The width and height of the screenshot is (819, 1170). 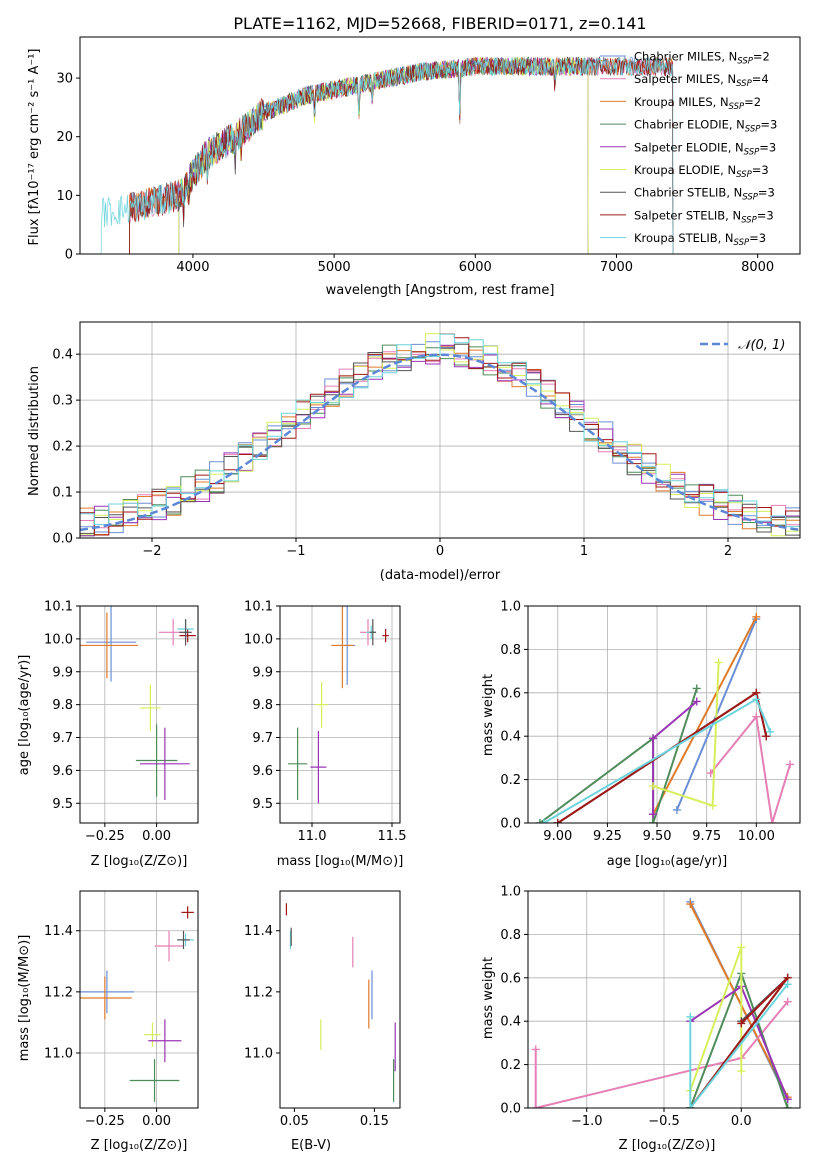 What do you see at coordinates (705, 126) in the screenshot?
I see `legend-label: Chabrier ELODIE, NSSP=3` at bounding box center [705, 126].